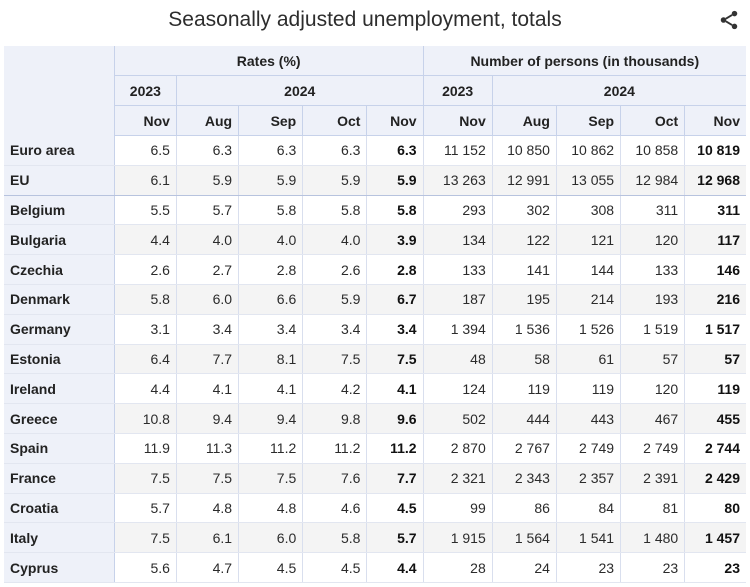  I want to click on table-cell: 10 850, so click(524, 150).